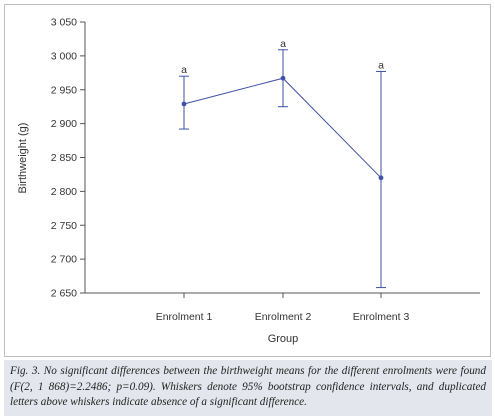 This screenshot has width=495, height=417. What do you see at coordinates (184, 317) in the screenshot?
I see `x-tick-label: Enrolment 1` at bounding box center [184, 317].